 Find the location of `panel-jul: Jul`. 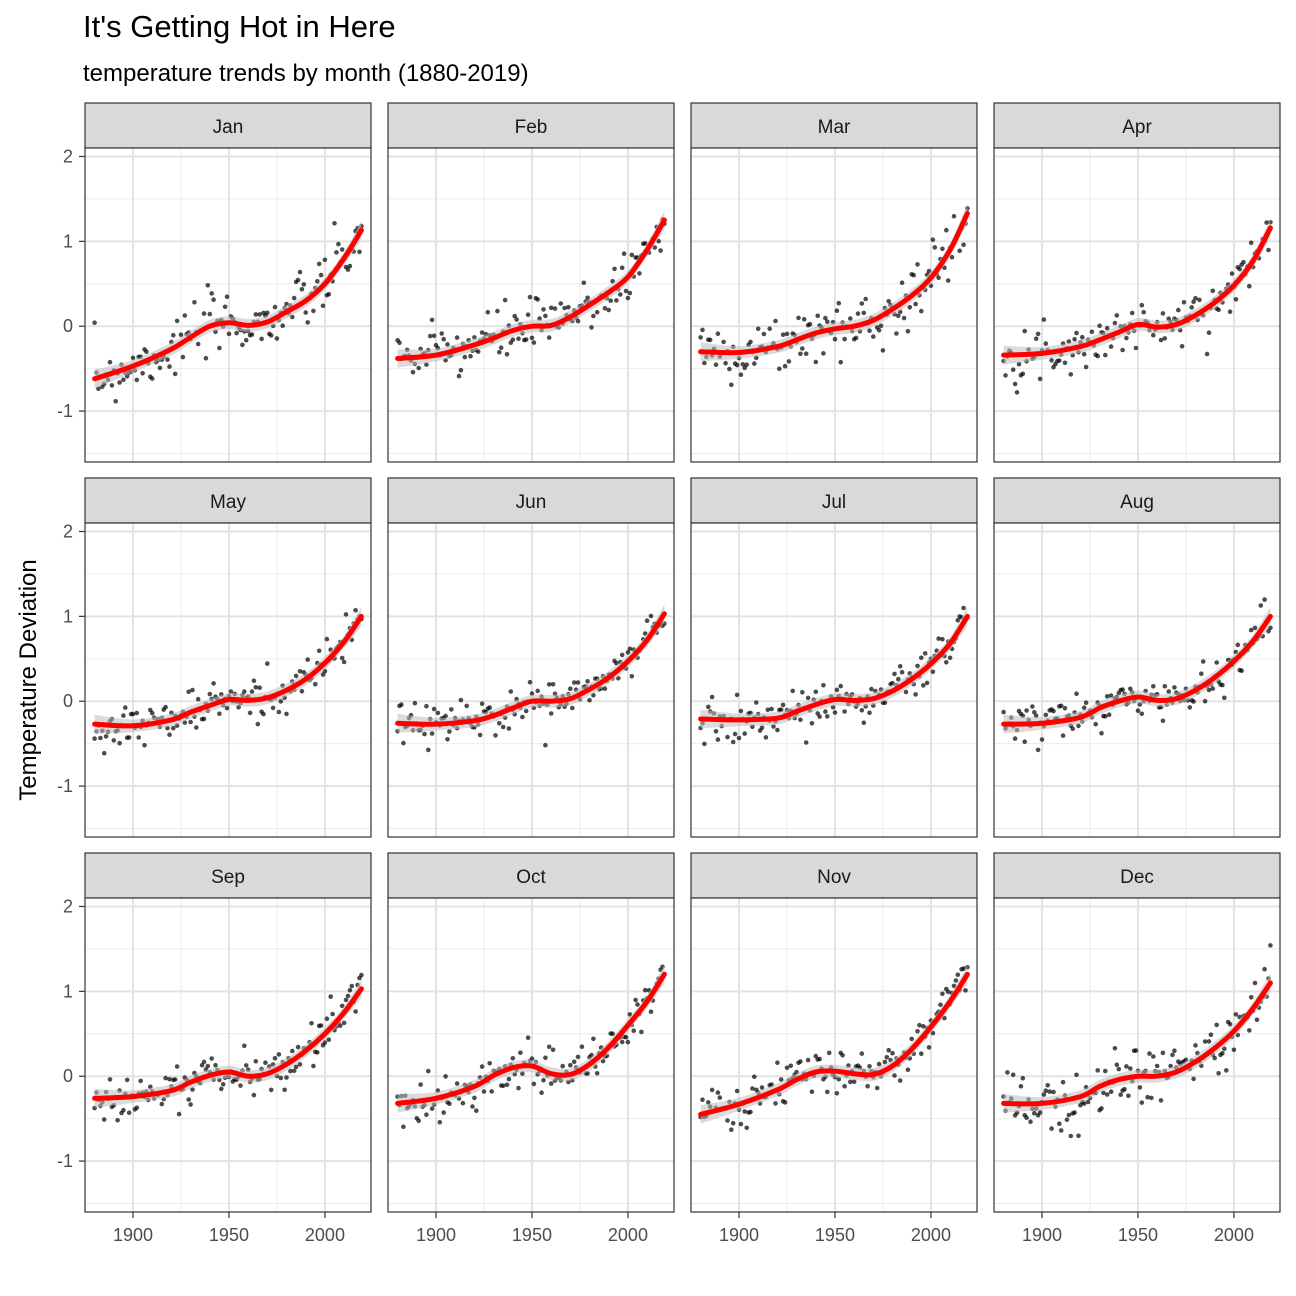

panel-jul: Jul is located at coordinates (834, 657).